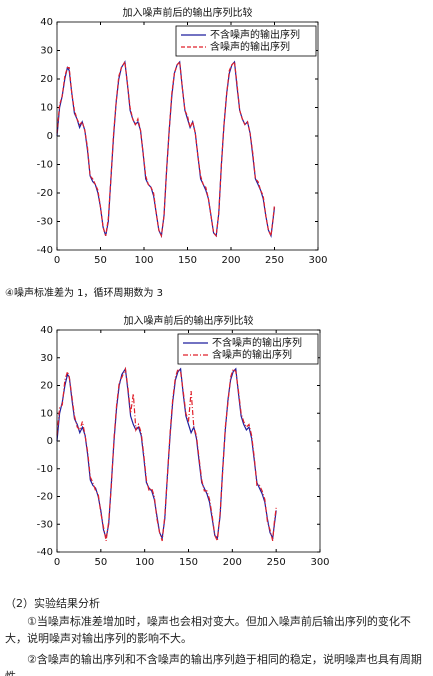 This screenshot has width=433, height=676. Describe the element at coordinates (52, 603) in the screenshot. I see `section-heading: （2）实验结果分析` at that location.